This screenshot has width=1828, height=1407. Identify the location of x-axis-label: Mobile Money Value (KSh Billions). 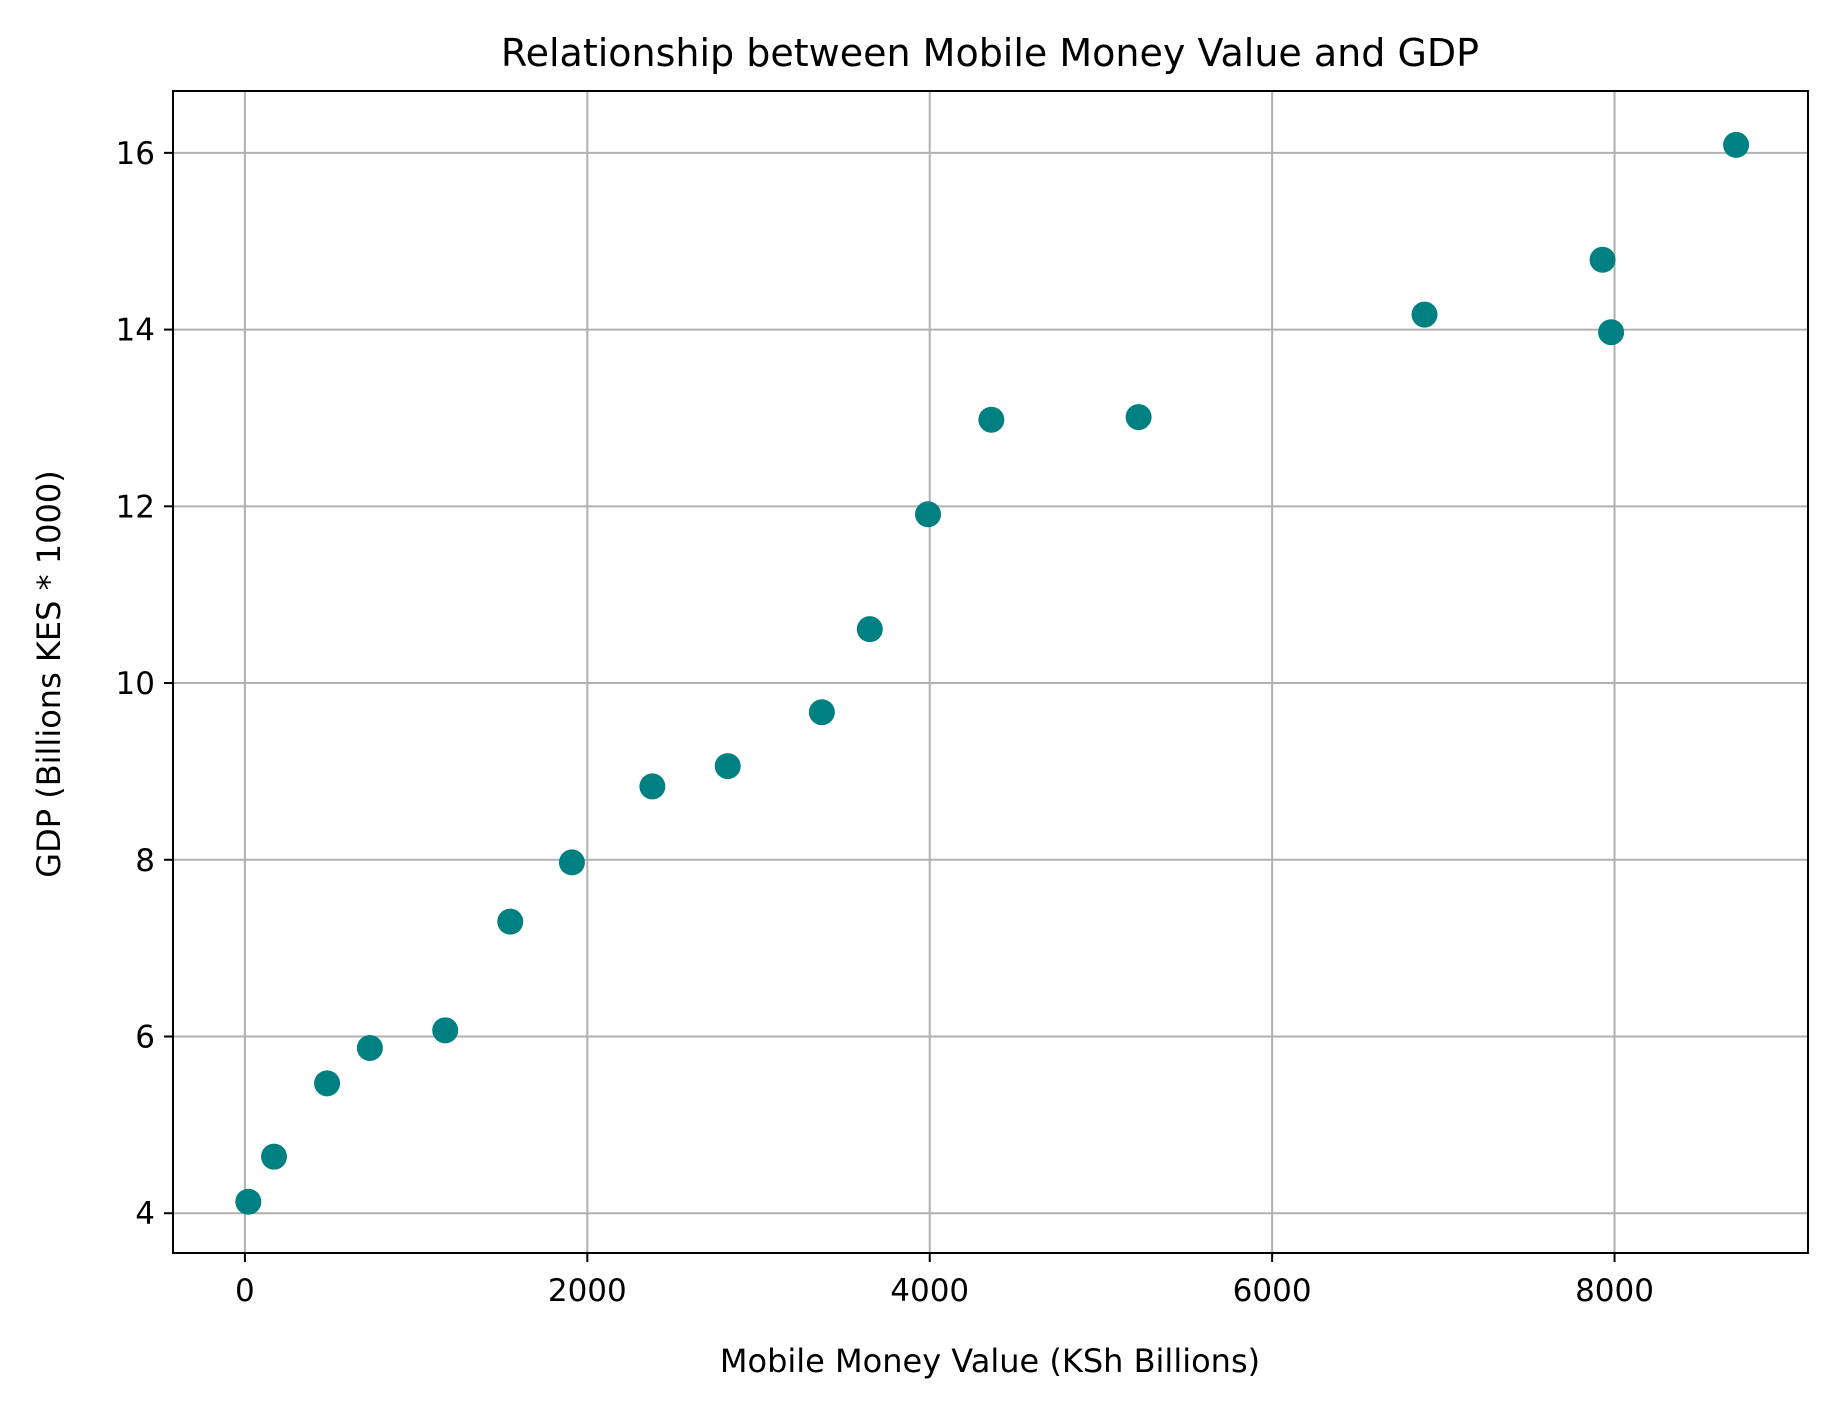
(990, 1361).